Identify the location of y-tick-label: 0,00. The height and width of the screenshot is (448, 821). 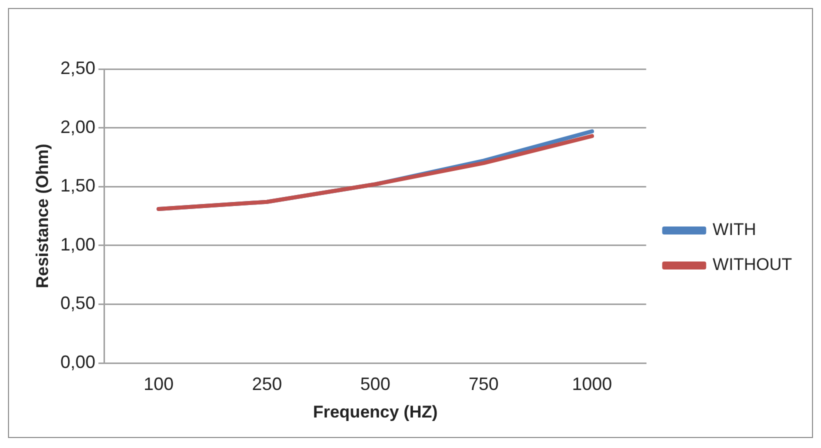
(78, 362).